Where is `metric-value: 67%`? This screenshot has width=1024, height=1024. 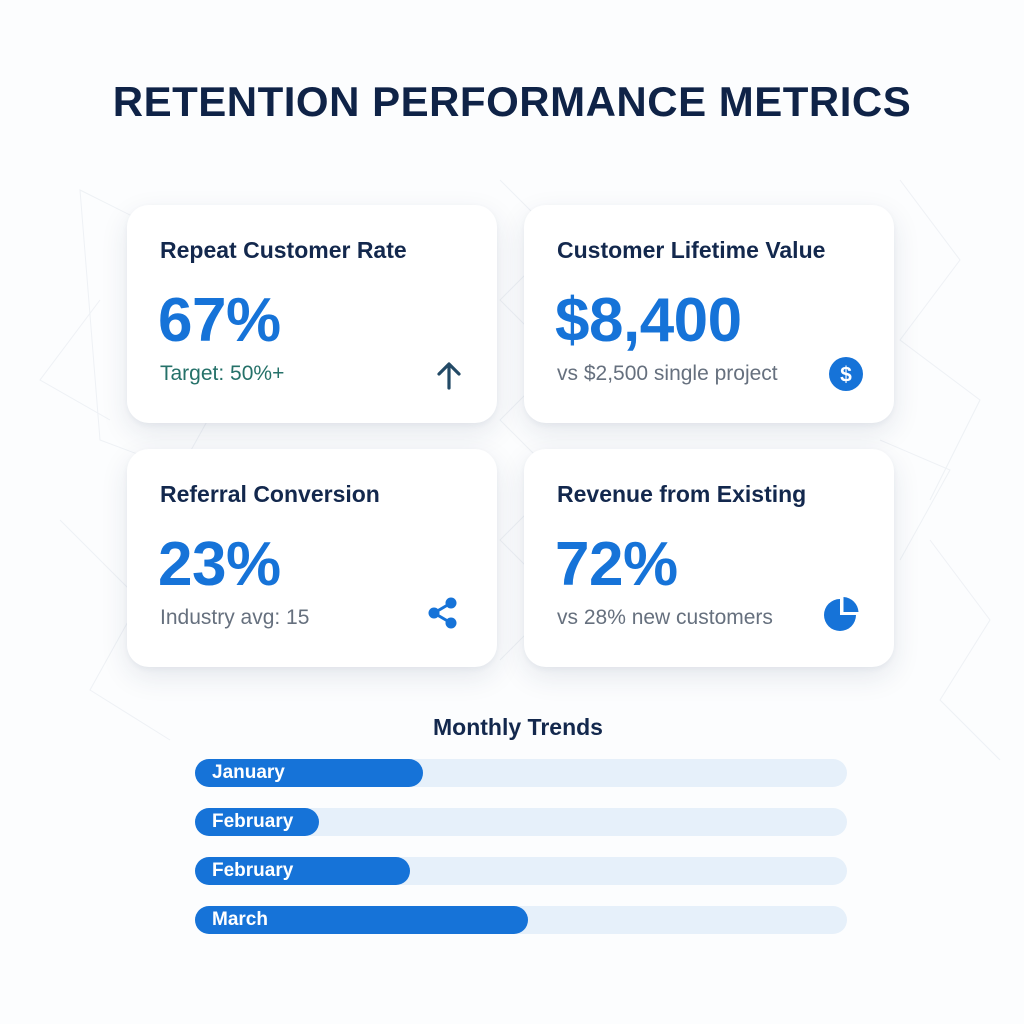 metric-value: 67% is located at coordinates (219, 320).